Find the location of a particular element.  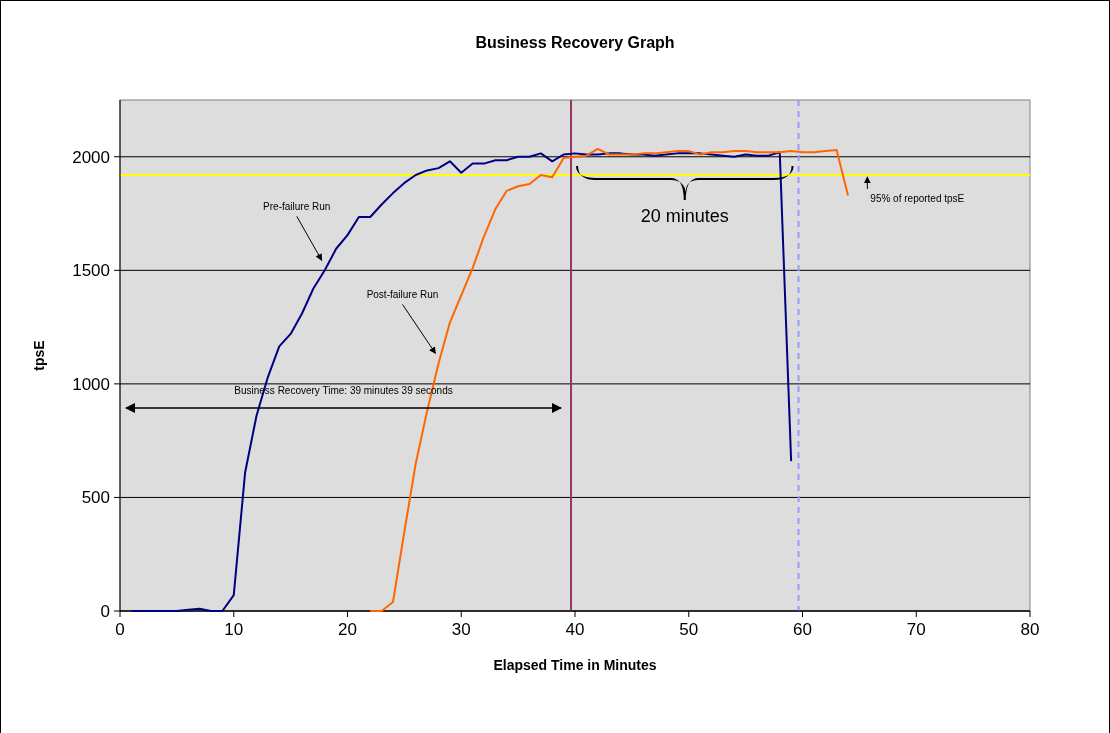

x-tick-label: 40 is located at coordinates (575, 629).